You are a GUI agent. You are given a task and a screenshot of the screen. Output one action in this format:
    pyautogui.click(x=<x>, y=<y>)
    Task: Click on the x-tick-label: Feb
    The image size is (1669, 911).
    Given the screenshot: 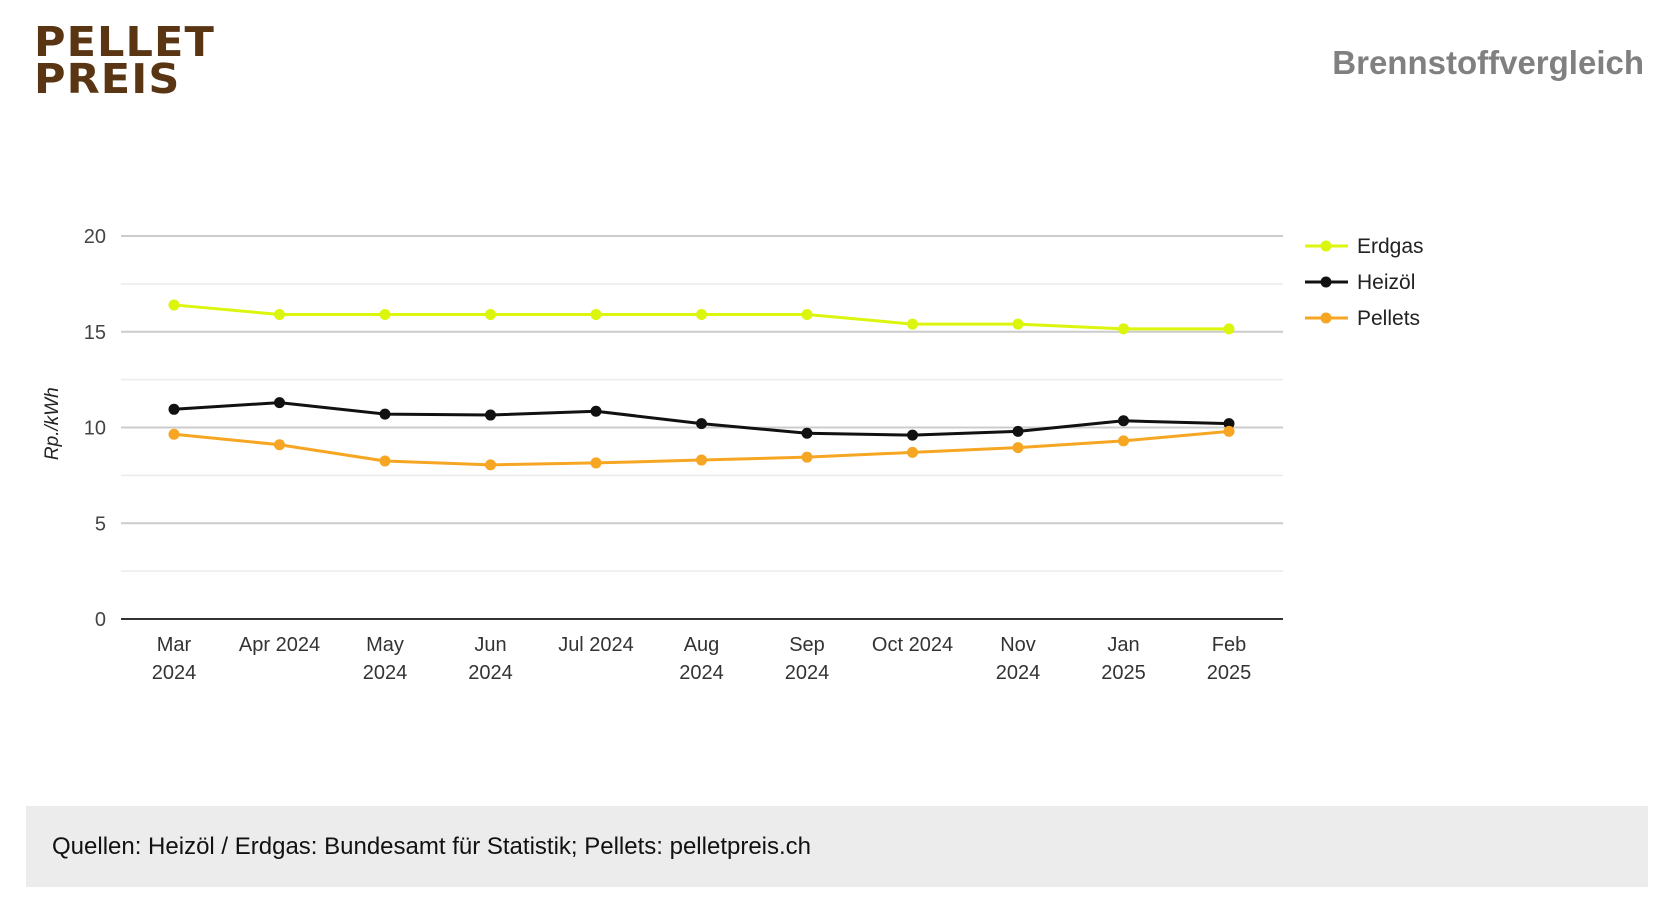 What is the action you would take?
    pyautogui.click(x=1229, y=645)
    